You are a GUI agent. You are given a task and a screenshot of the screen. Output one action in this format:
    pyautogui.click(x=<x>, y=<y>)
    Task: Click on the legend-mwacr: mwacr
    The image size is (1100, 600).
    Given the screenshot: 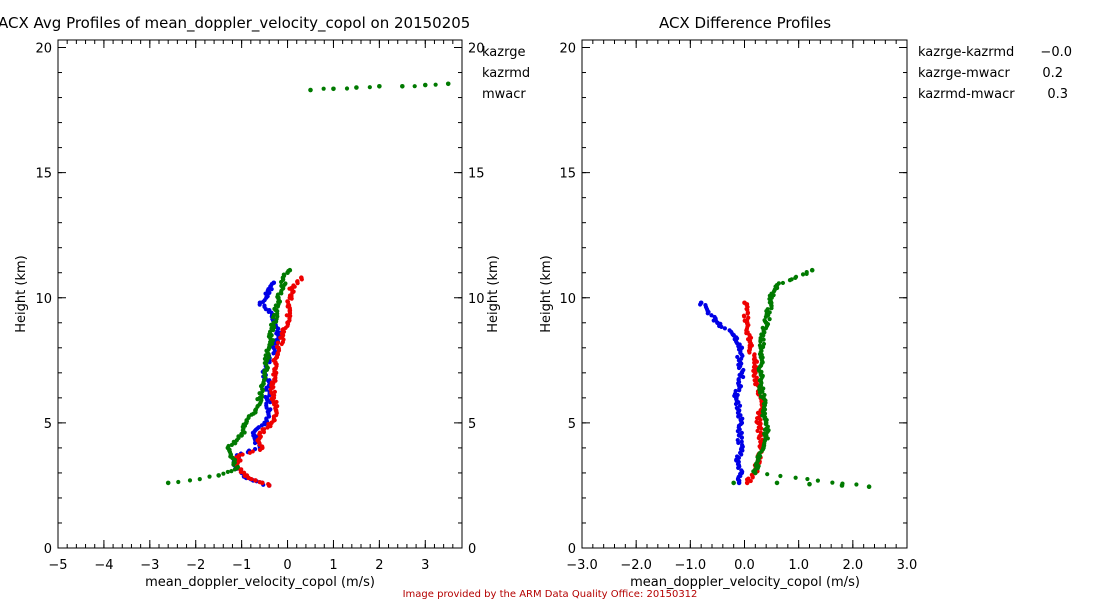 What is the action you would take?
    pyautogui.click(x=504, y=94)
    